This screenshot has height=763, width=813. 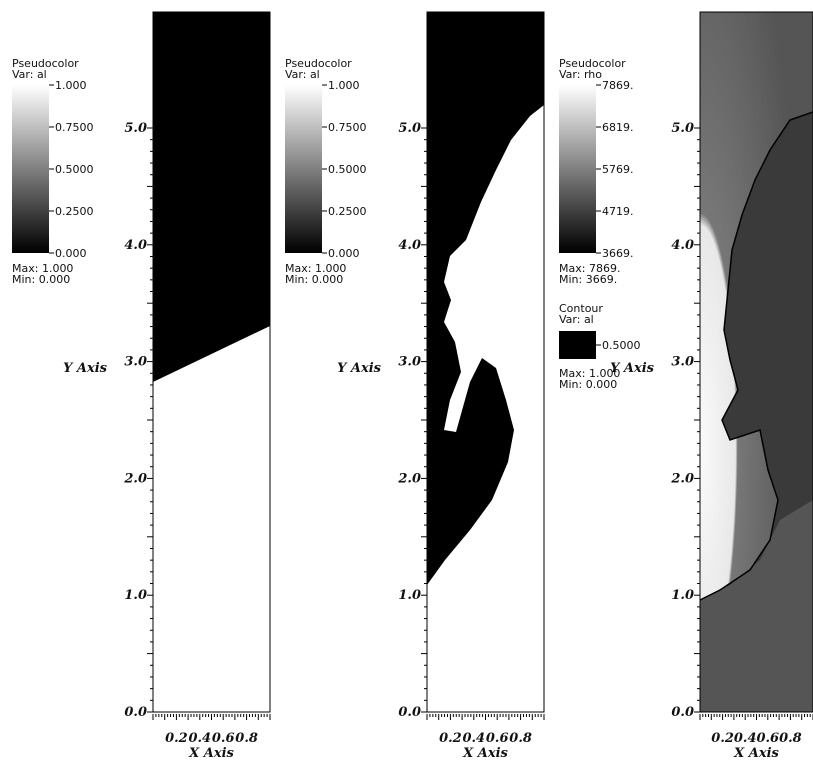 I want to click on contour-swatch, so click(x=577, y=345).